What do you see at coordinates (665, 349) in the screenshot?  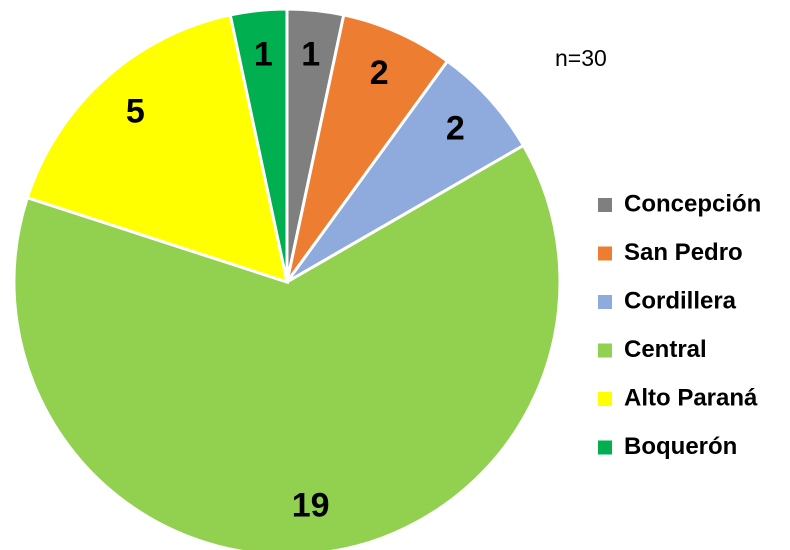 I see `legend-label: Central` at bounding box center [665, 349].